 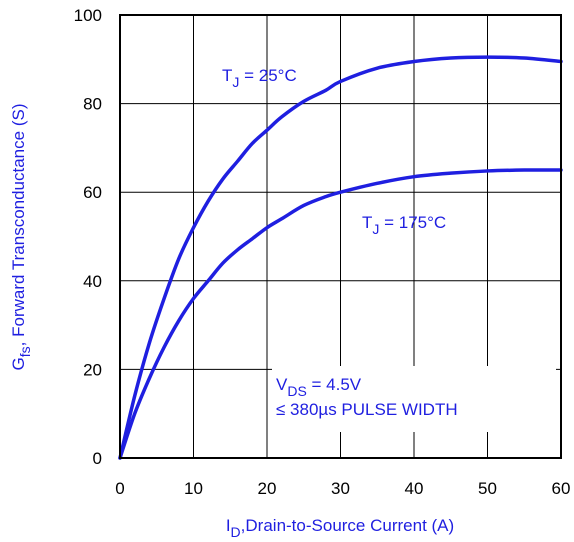 I want to click on x-tick-label: 50, so click(x=487, y=488).